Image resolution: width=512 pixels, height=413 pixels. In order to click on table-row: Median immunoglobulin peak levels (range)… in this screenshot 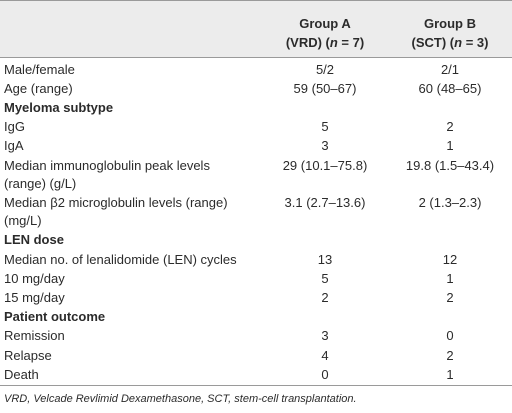, I will do `click(256, 174)`.